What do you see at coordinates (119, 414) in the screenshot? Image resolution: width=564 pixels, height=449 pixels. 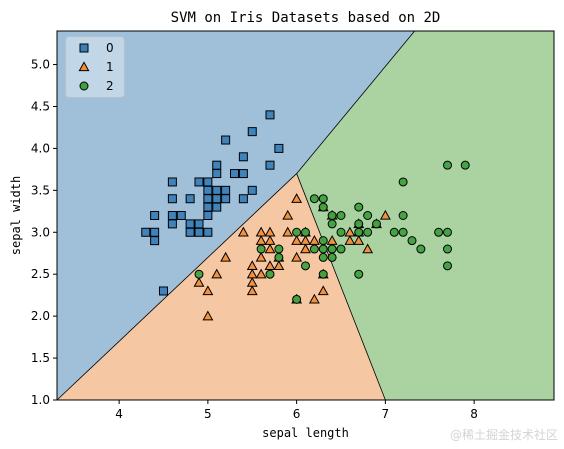 I see `x-tick-label: 4` at bounding box center [119, 414].